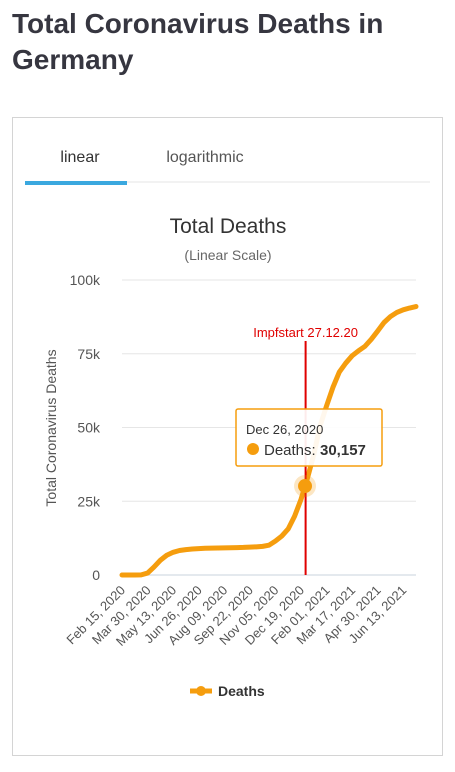  What do you see at coordinates (290, 450) in the screenshot?
I see `tooltip-series-label: Deaths:` at bounding box center [290, 450].